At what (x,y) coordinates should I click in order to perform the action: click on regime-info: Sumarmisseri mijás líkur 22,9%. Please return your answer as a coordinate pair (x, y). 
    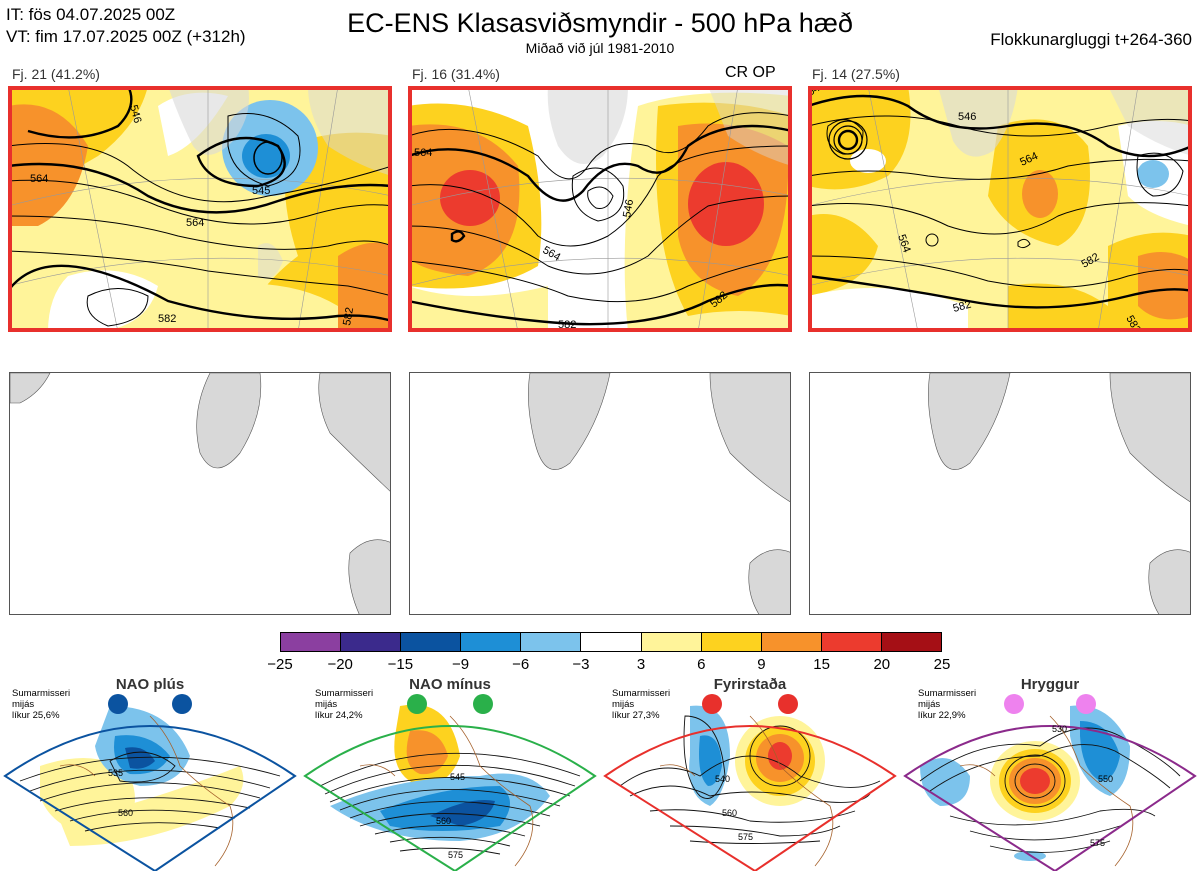
    Looking at the image, I should click on (947, 704).